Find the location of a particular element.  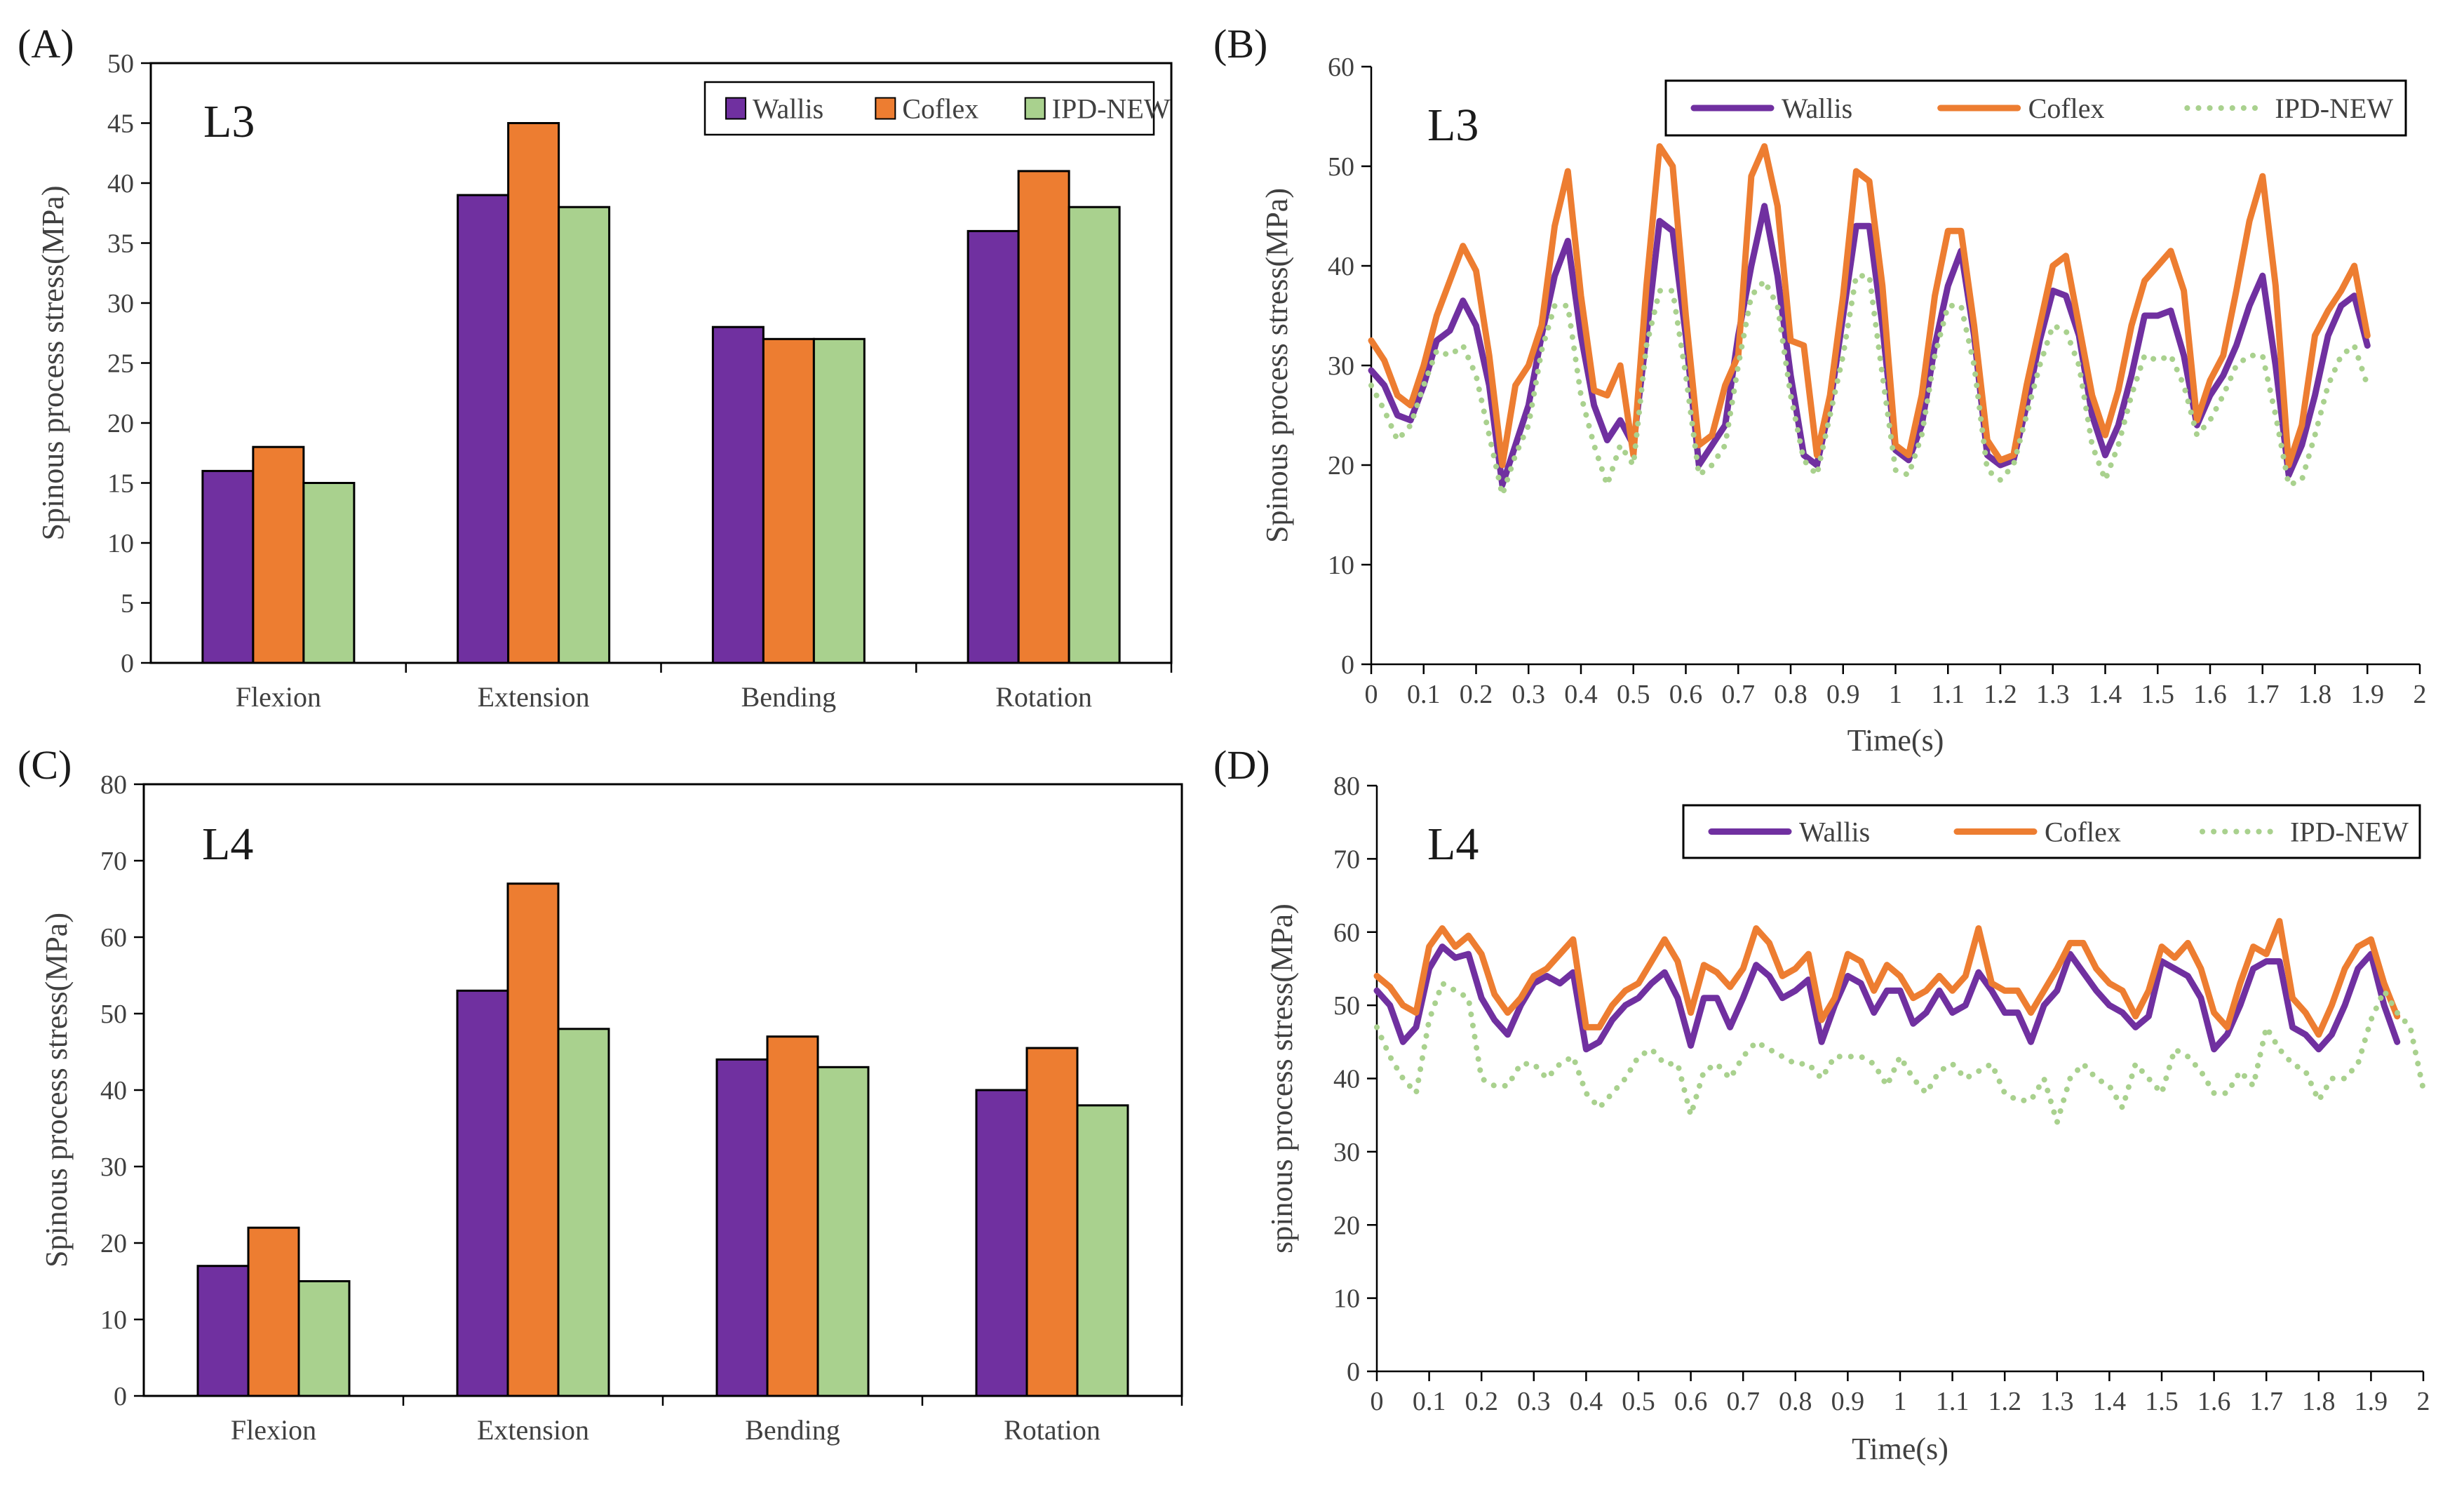

bar-wallis-flexion is located at coordinates (223, 1331).